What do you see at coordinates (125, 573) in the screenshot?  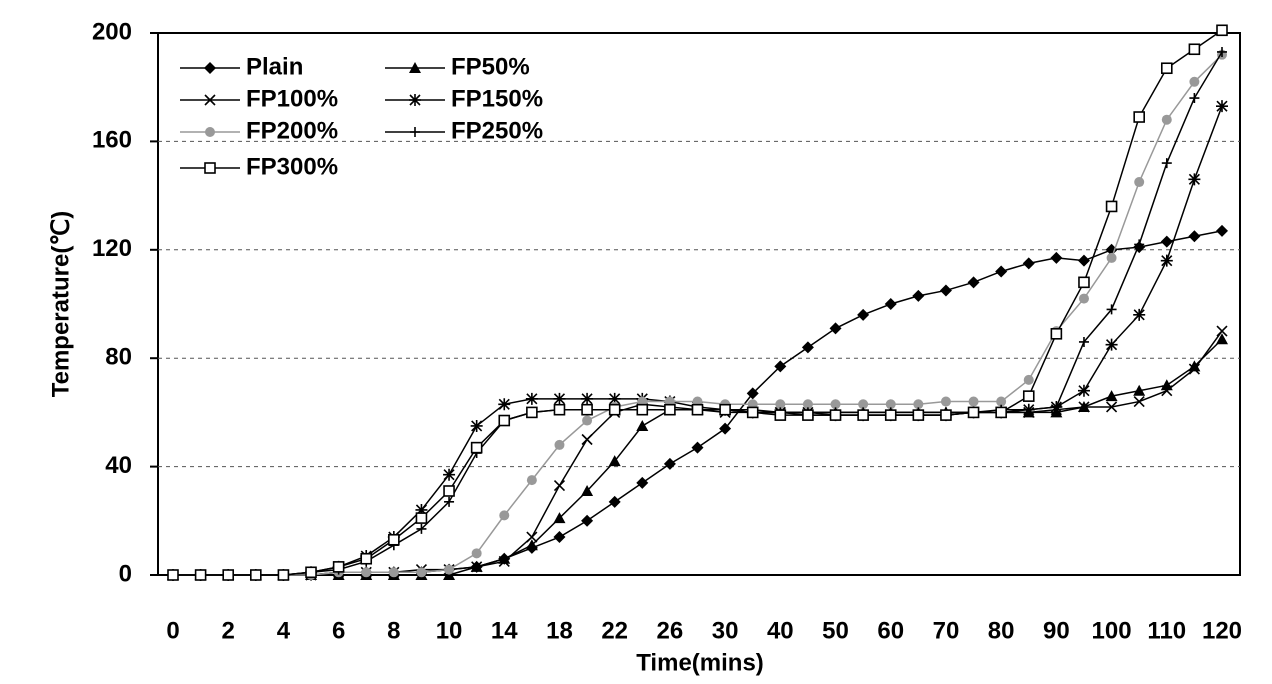 I see `y-tick-label: 0` at bounding box center [125, 573].